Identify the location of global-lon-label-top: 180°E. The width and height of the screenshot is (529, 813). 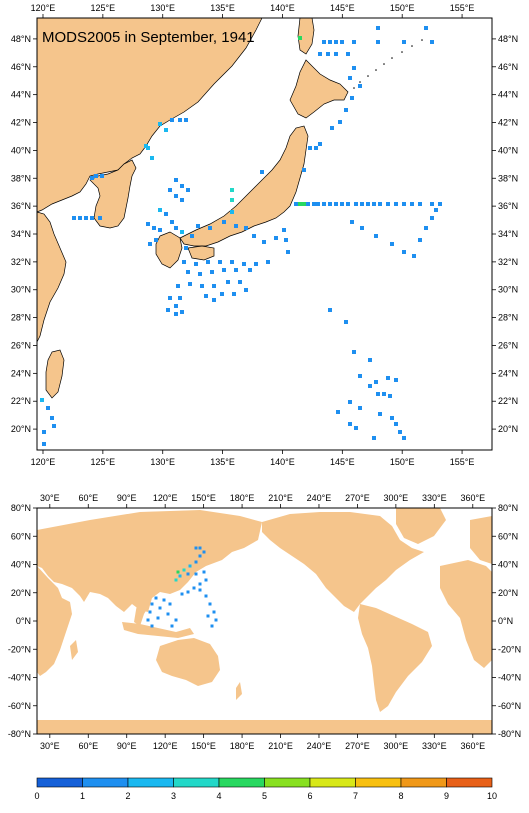
(242, 498).